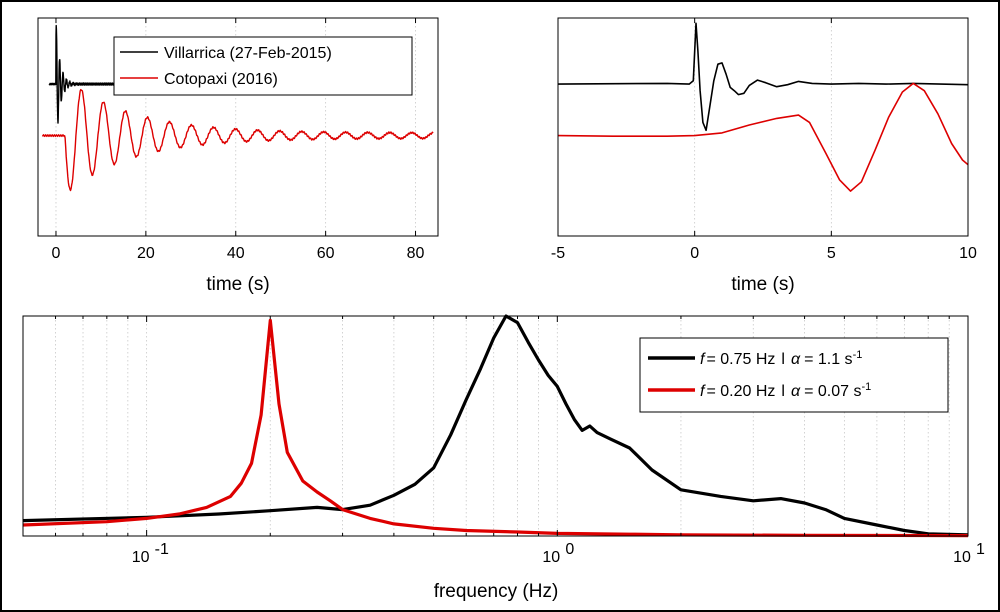 Image resolution: width=1000 pixels, height=612 pixels. What do you see at coordinates (496, 591) in the screenshot?
I see `b-xlabel: frequency (Hz)` at bounding box center [496, 591].